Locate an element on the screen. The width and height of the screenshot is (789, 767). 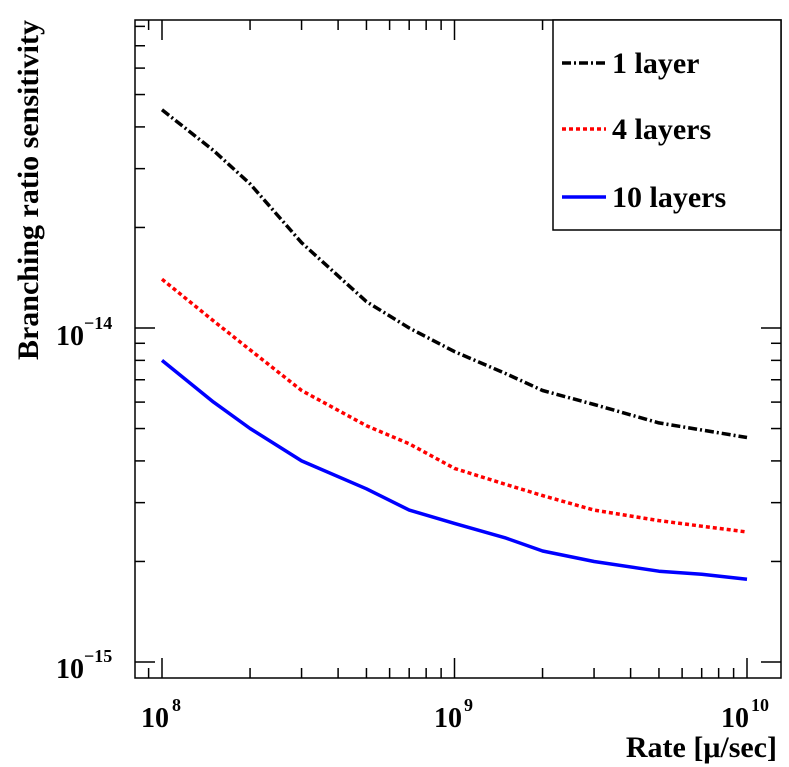
y-tick-label-1: 10 −15 is located at coordinates (84, 665).